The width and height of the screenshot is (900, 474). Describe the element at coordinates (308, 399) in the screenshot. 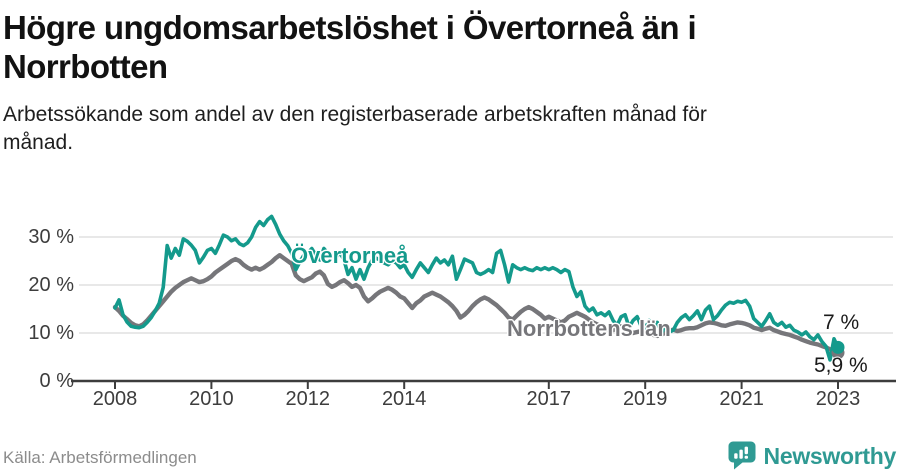

I see `x-tick-label: 2012` at that location.